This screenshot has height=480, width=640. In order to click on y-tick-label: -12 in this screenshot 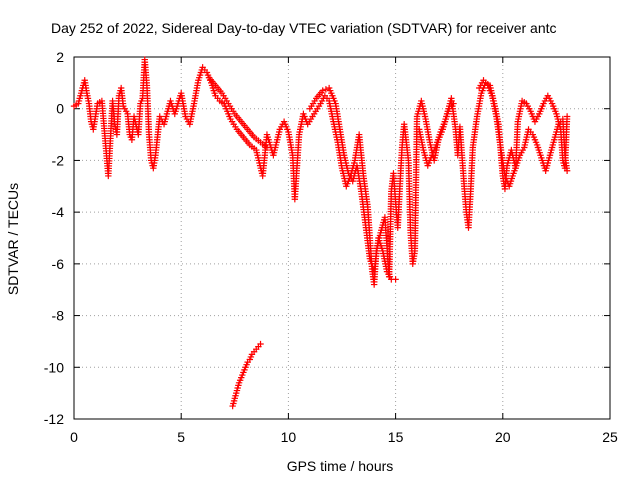, I will do `click(54, 419)`.